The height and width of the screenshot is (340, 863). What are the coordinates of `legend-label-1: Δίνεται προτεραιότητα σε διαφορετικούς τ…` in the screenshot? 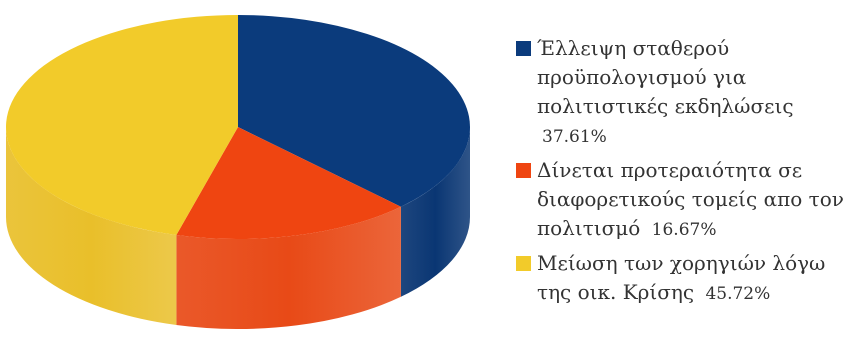 It's located at (690, 199).